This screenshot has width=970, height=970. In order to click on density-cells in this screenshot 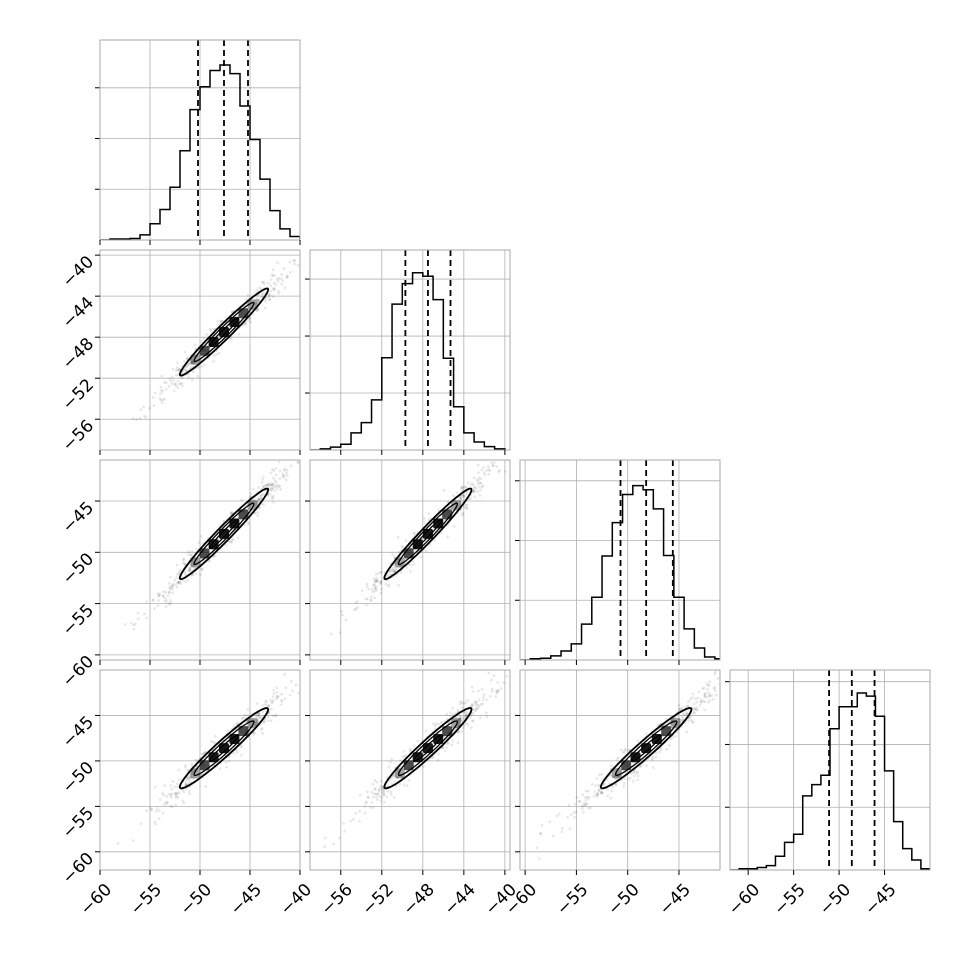, I will do `click(428, 748)`.